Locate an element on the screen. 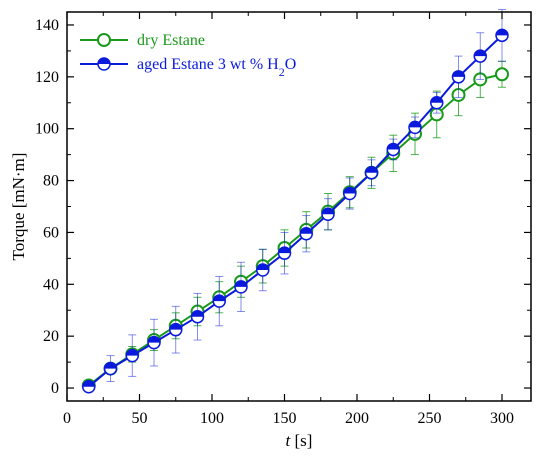 Image resolution: width=550 pixels, height=461 pixels. data-point-13-outline is located at coordinates (371, 173).